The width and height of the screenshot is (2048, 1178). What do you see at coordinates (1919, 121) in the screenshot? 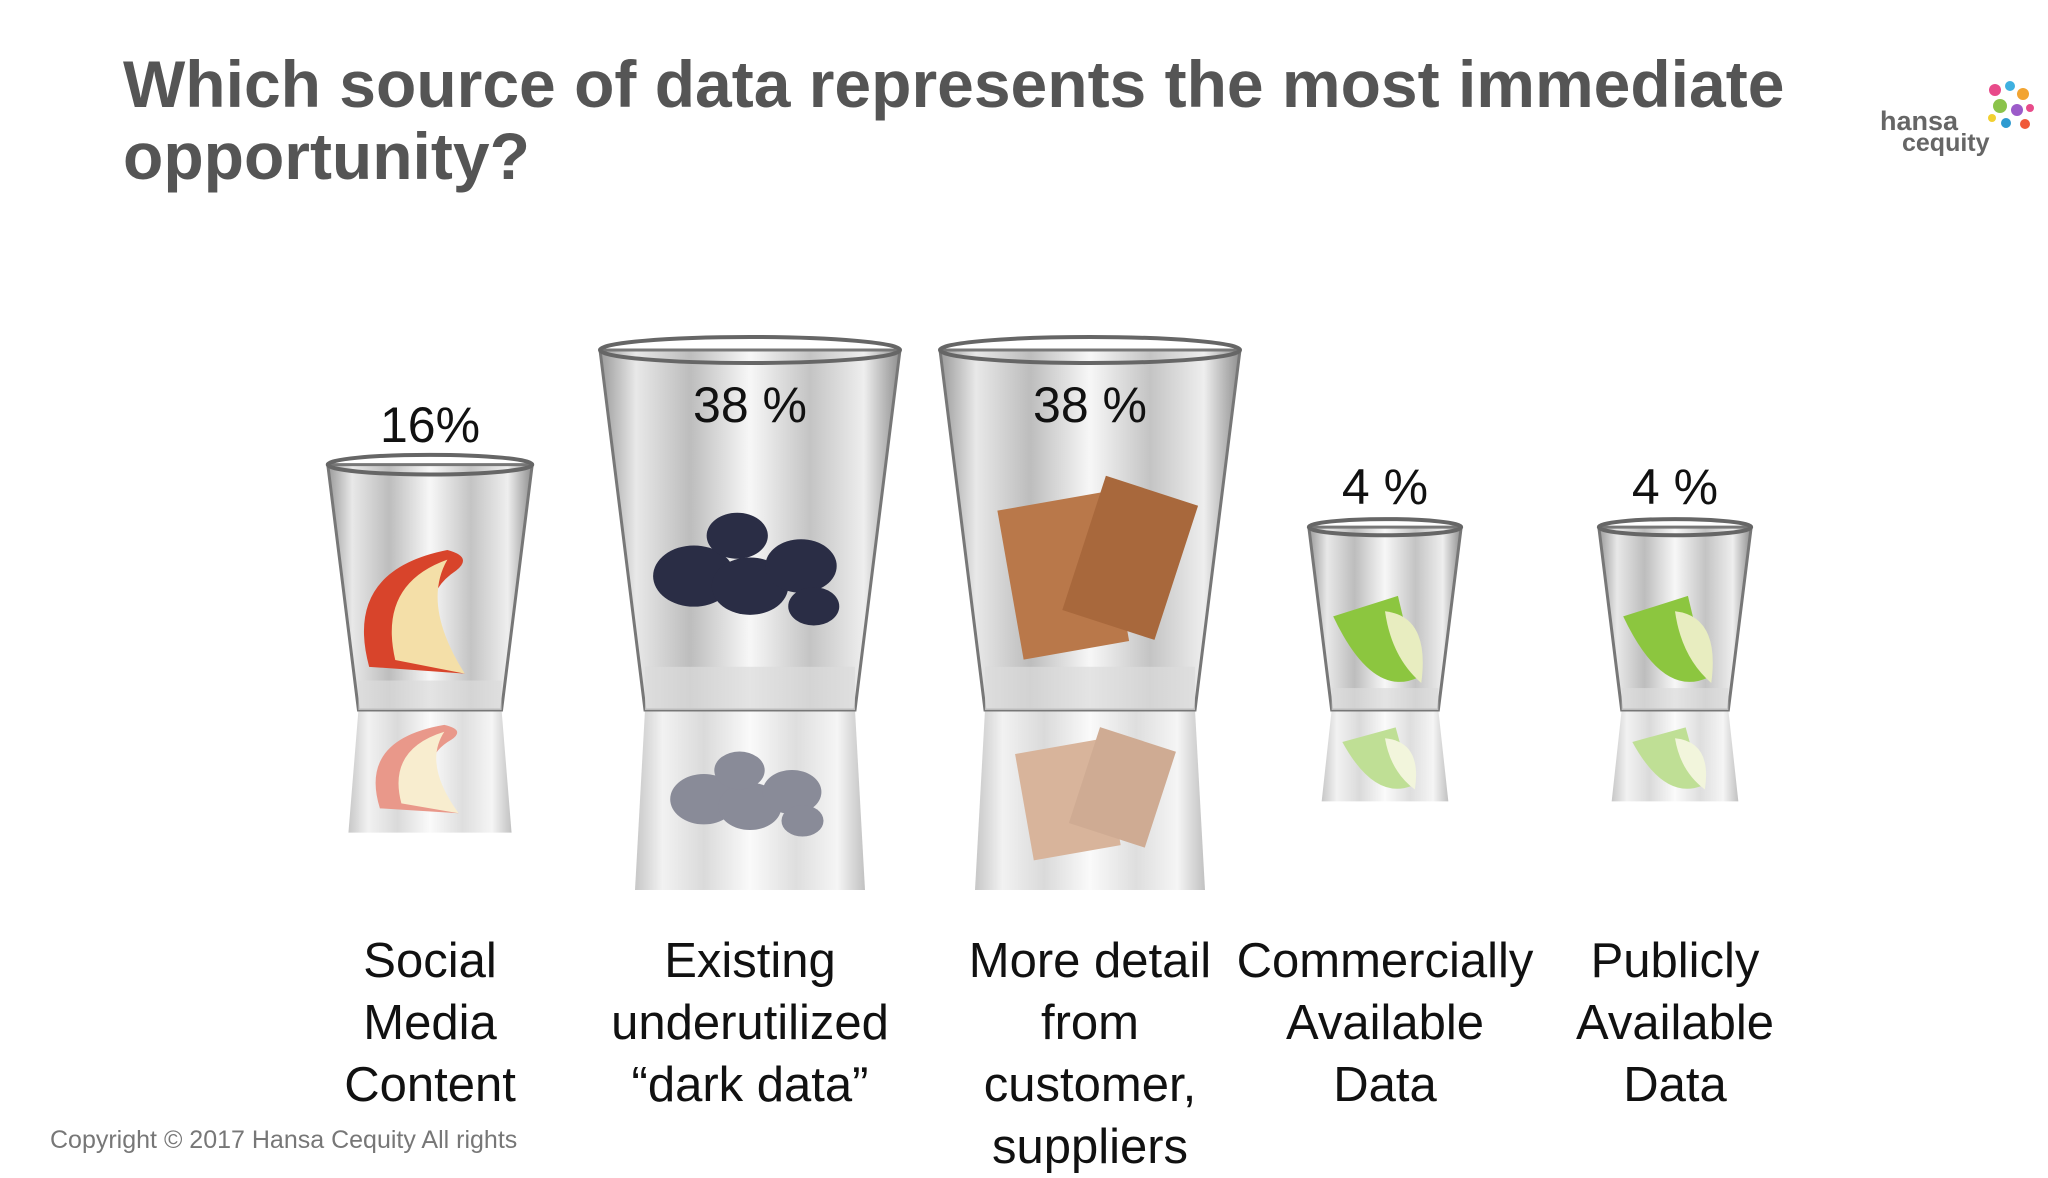
I see `logo-word-hansa: hansa` at bounding box center [1919, 121].